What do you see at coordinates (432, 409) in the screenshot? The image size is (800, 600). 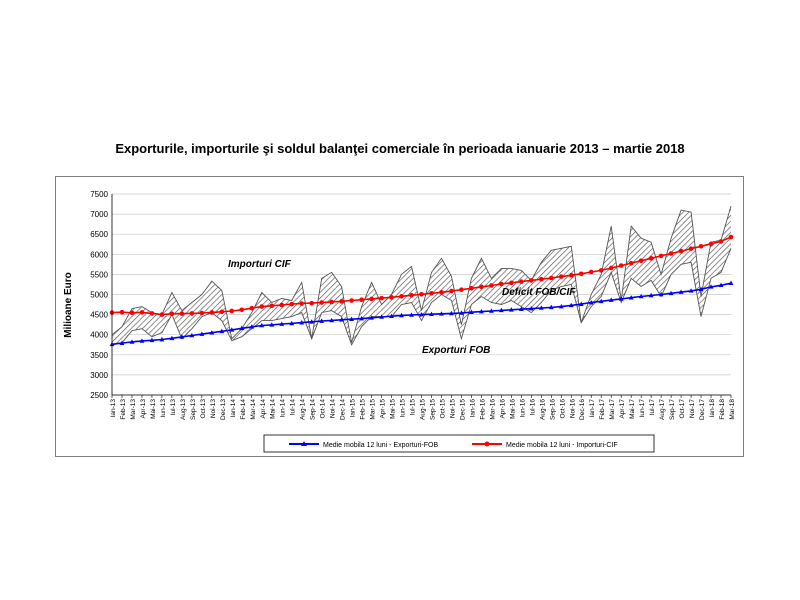 I see `x-tick-label: Sep-15` at bounding box center [432, 409].